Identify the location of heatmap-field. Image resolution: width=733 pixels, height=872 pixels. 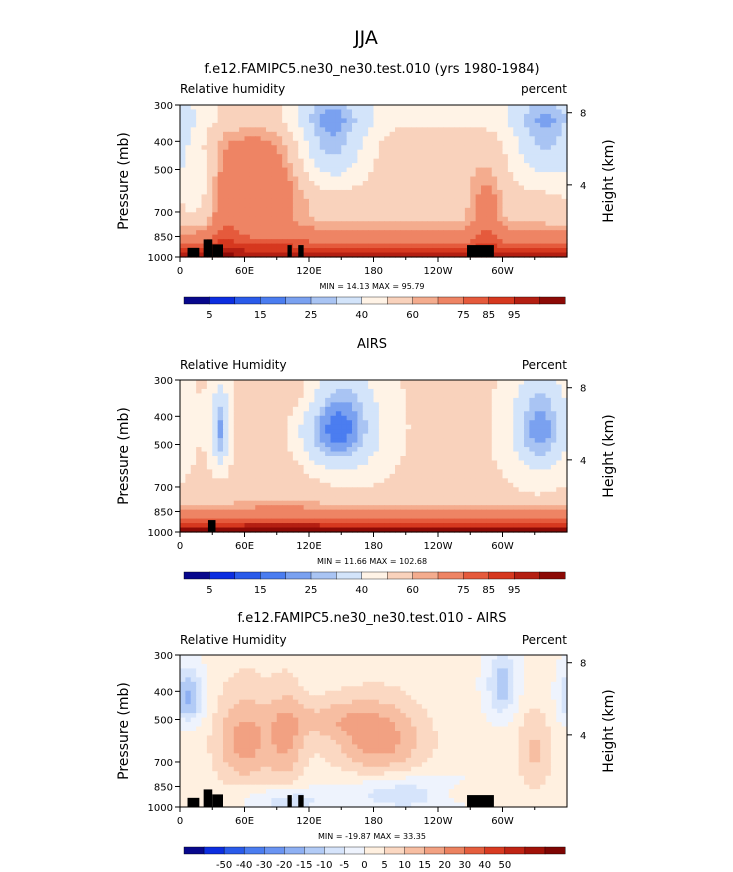
(374, 181).